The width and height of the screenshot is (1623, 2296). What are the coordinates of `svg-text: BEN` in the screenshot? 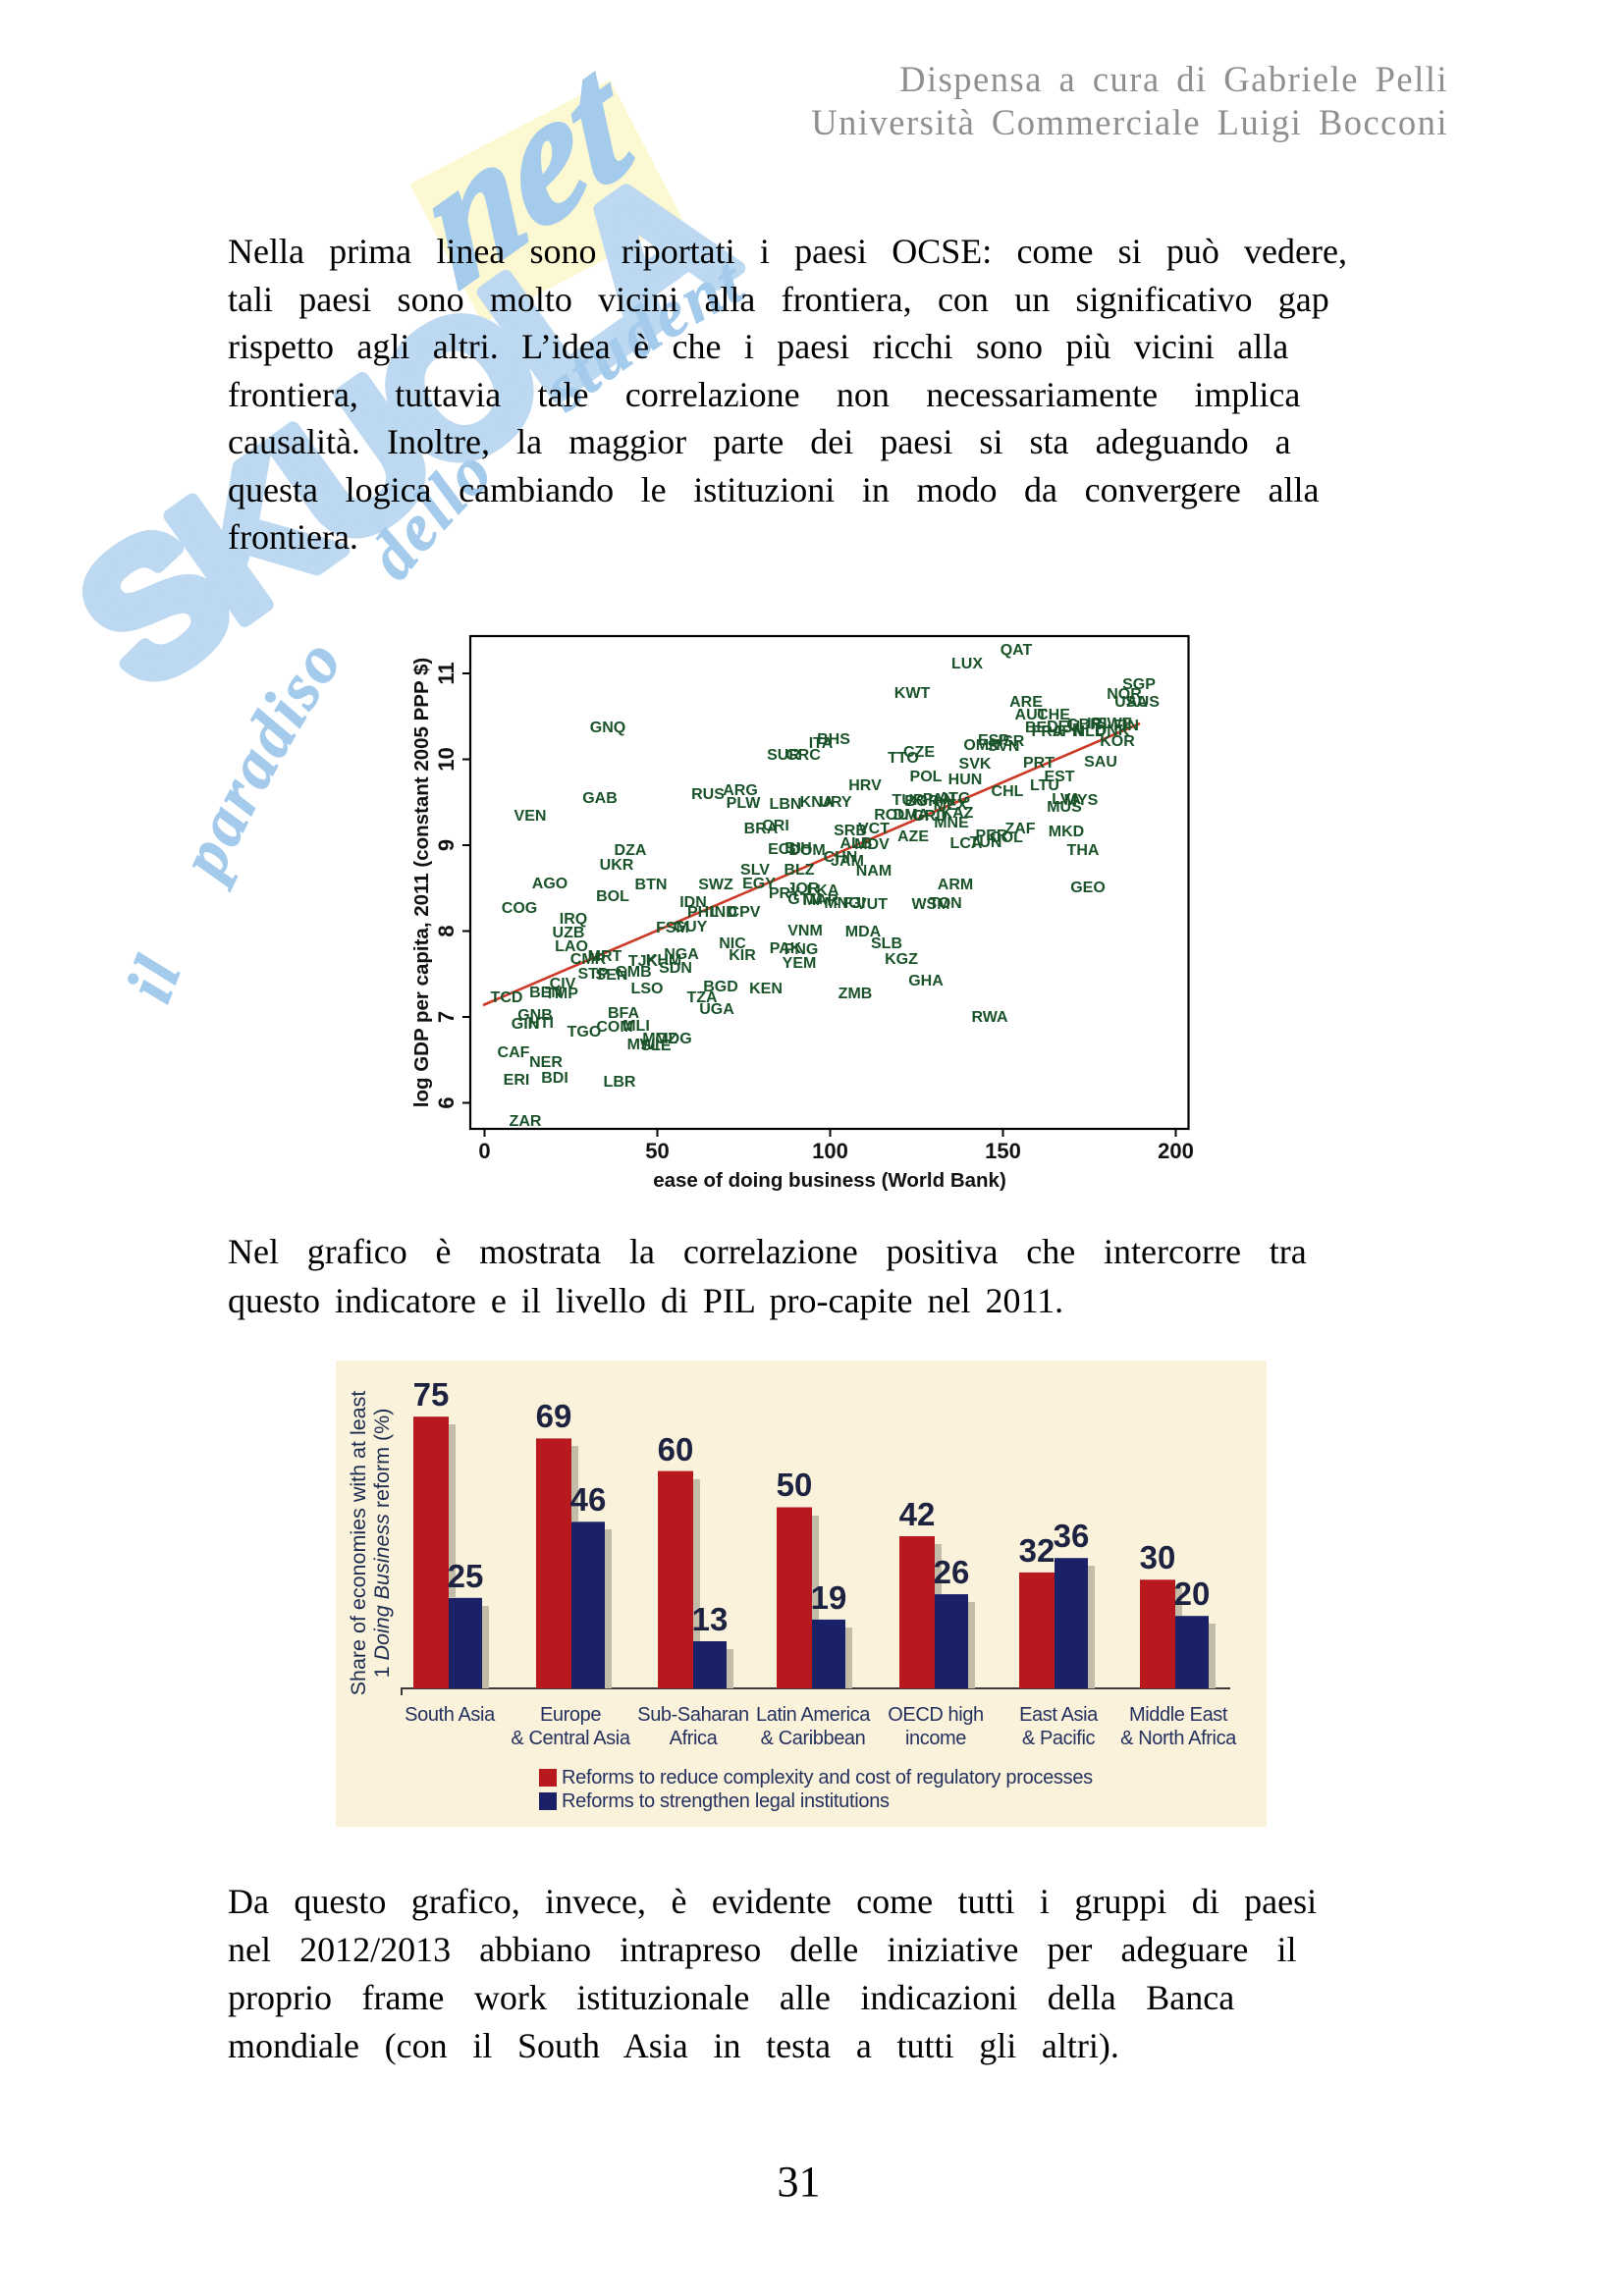 It's located at (546, 993).